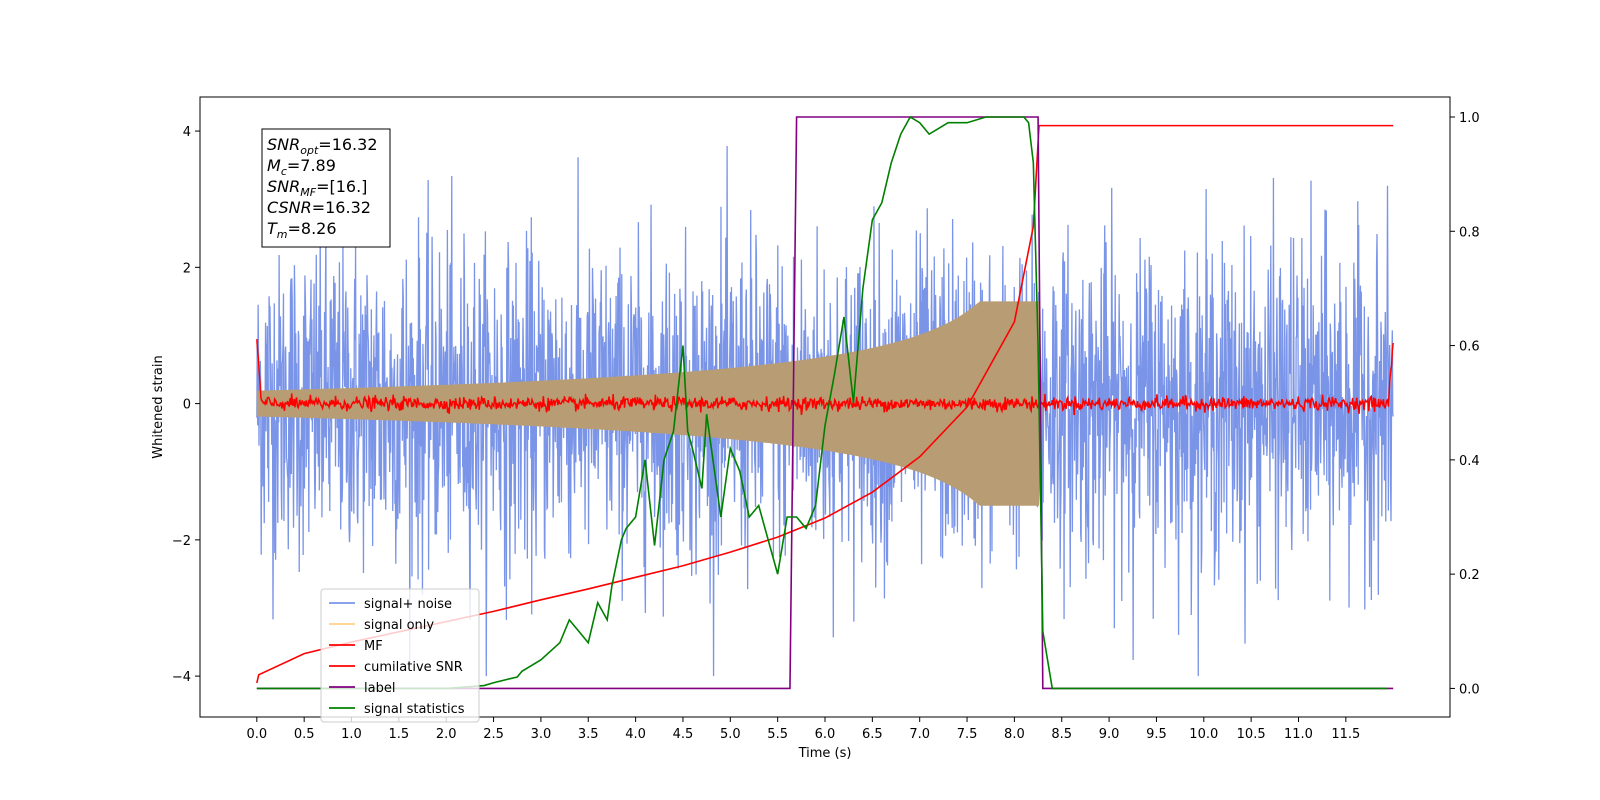 Image resolution: width=1600 pixels, height=800 pixels. I want to click on x-tick-label: 8.0, so click(1014, 734).